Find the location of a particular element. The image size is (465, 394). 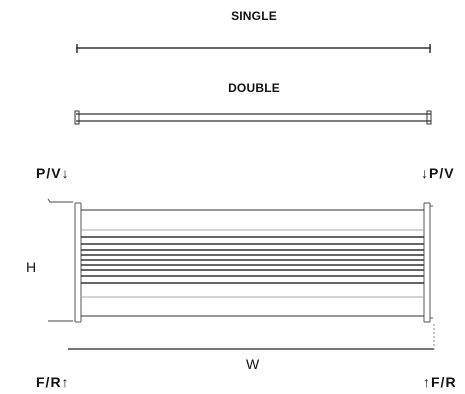

height-dimension is located at coordinates (60, 260).